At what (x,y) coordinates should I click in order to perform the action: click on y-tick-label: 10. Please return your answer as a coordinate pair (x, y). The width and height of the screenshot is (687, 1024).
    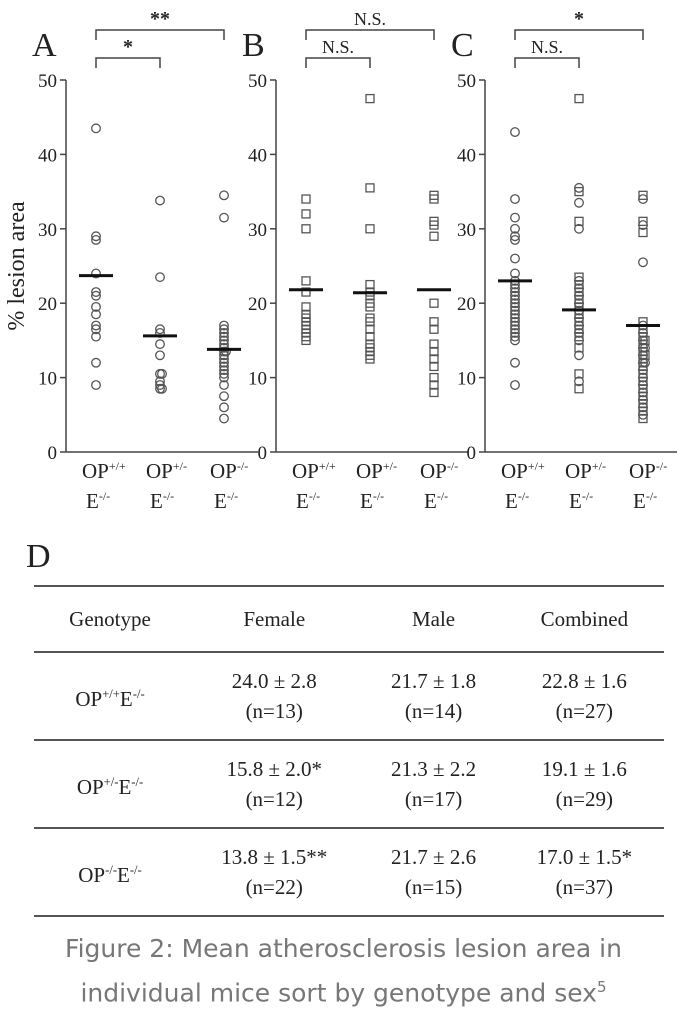
    Looking at the image, I should click on (257, 379).